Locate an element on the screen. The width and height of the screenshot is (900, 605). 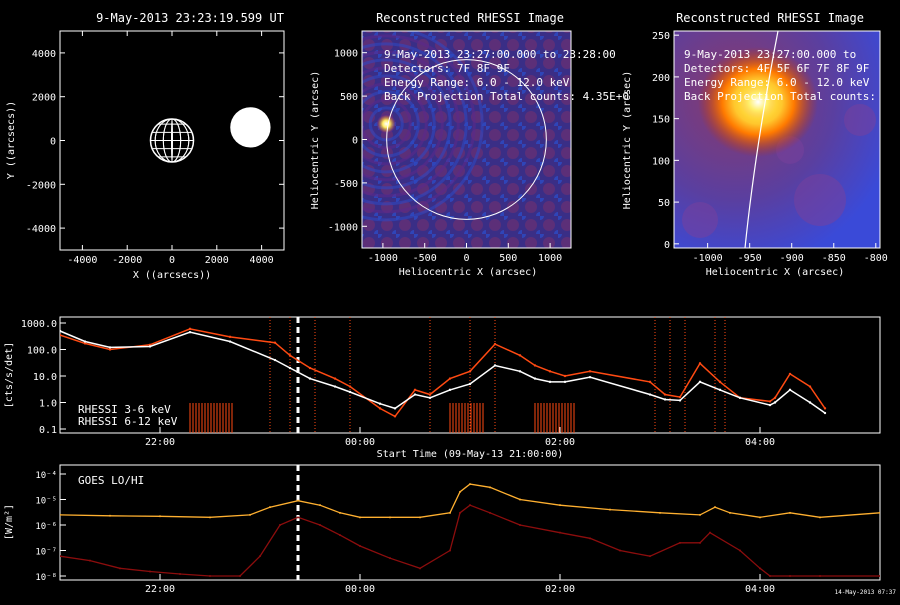
panel5-ylabel: [W/m²] is located at coordinates (9, 522).